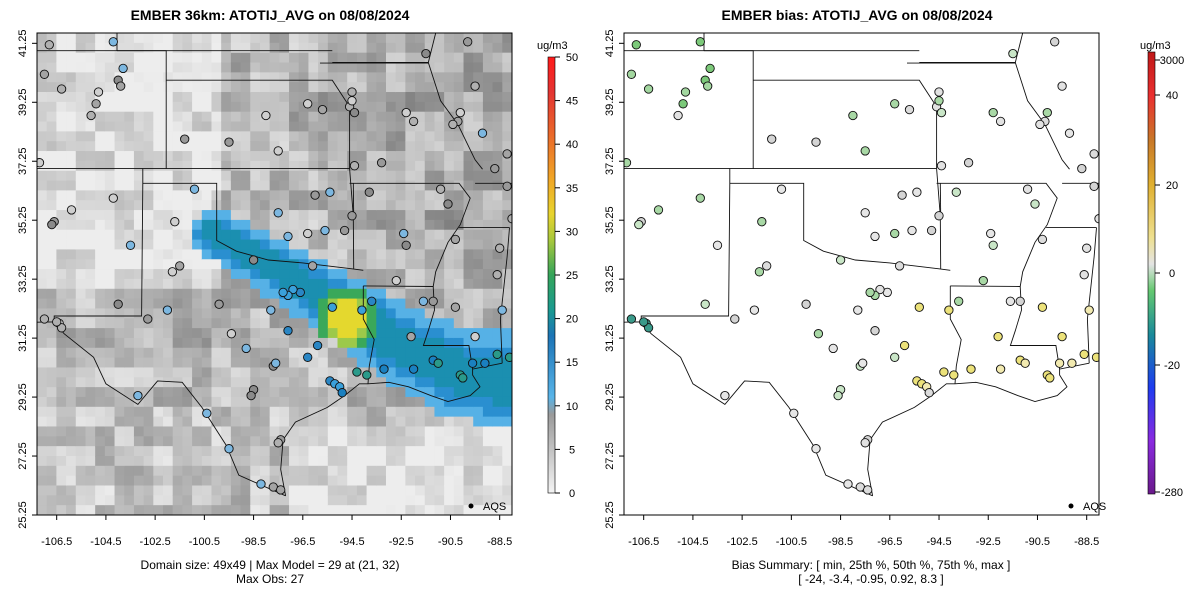 Image resolution: width=1200 pixels, height=600 pixels. I want to click on colorbar-tick-label: 5, so click(572, 450).